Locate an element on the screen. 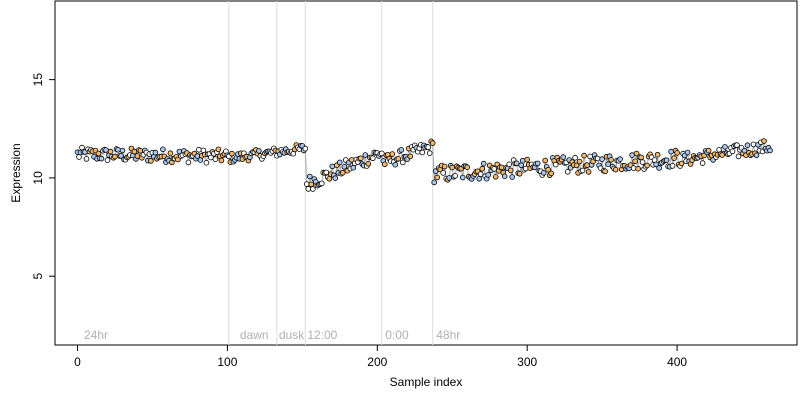 The height and width of the screenshot is (400, 800). y-tick-label: 10 is located at coordinates (38, 178).